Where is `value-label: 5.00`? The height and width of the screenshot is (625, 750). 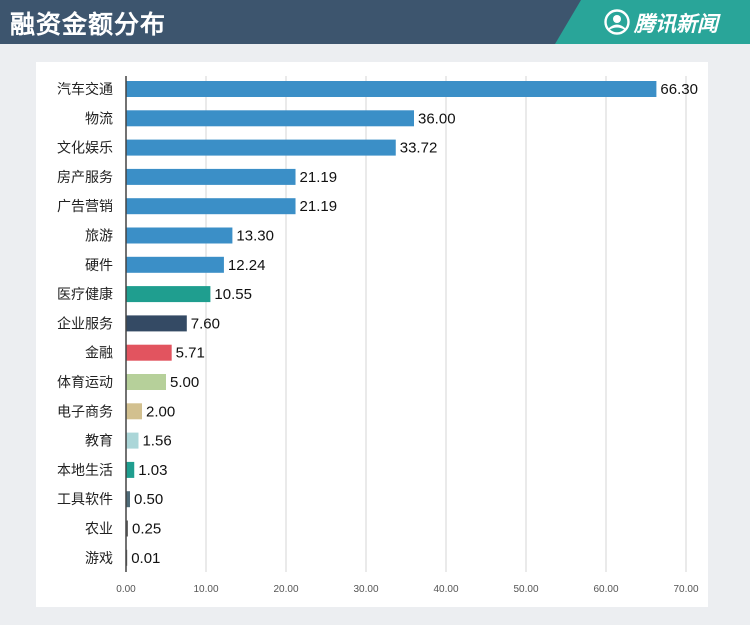 value-label: 5.00 is located at coordinates (184, 382).